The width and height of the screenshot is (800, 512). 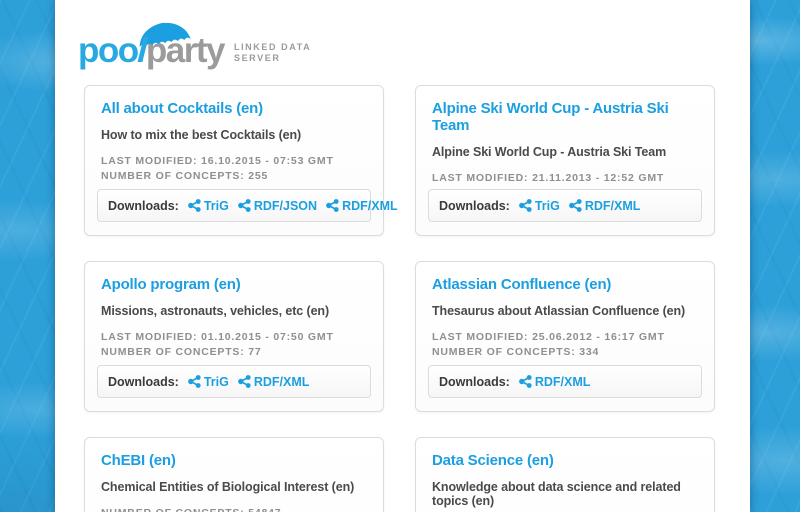 I want to click on downloads-bar: Downloads: RDF/XML, so click(x=565, y=381).